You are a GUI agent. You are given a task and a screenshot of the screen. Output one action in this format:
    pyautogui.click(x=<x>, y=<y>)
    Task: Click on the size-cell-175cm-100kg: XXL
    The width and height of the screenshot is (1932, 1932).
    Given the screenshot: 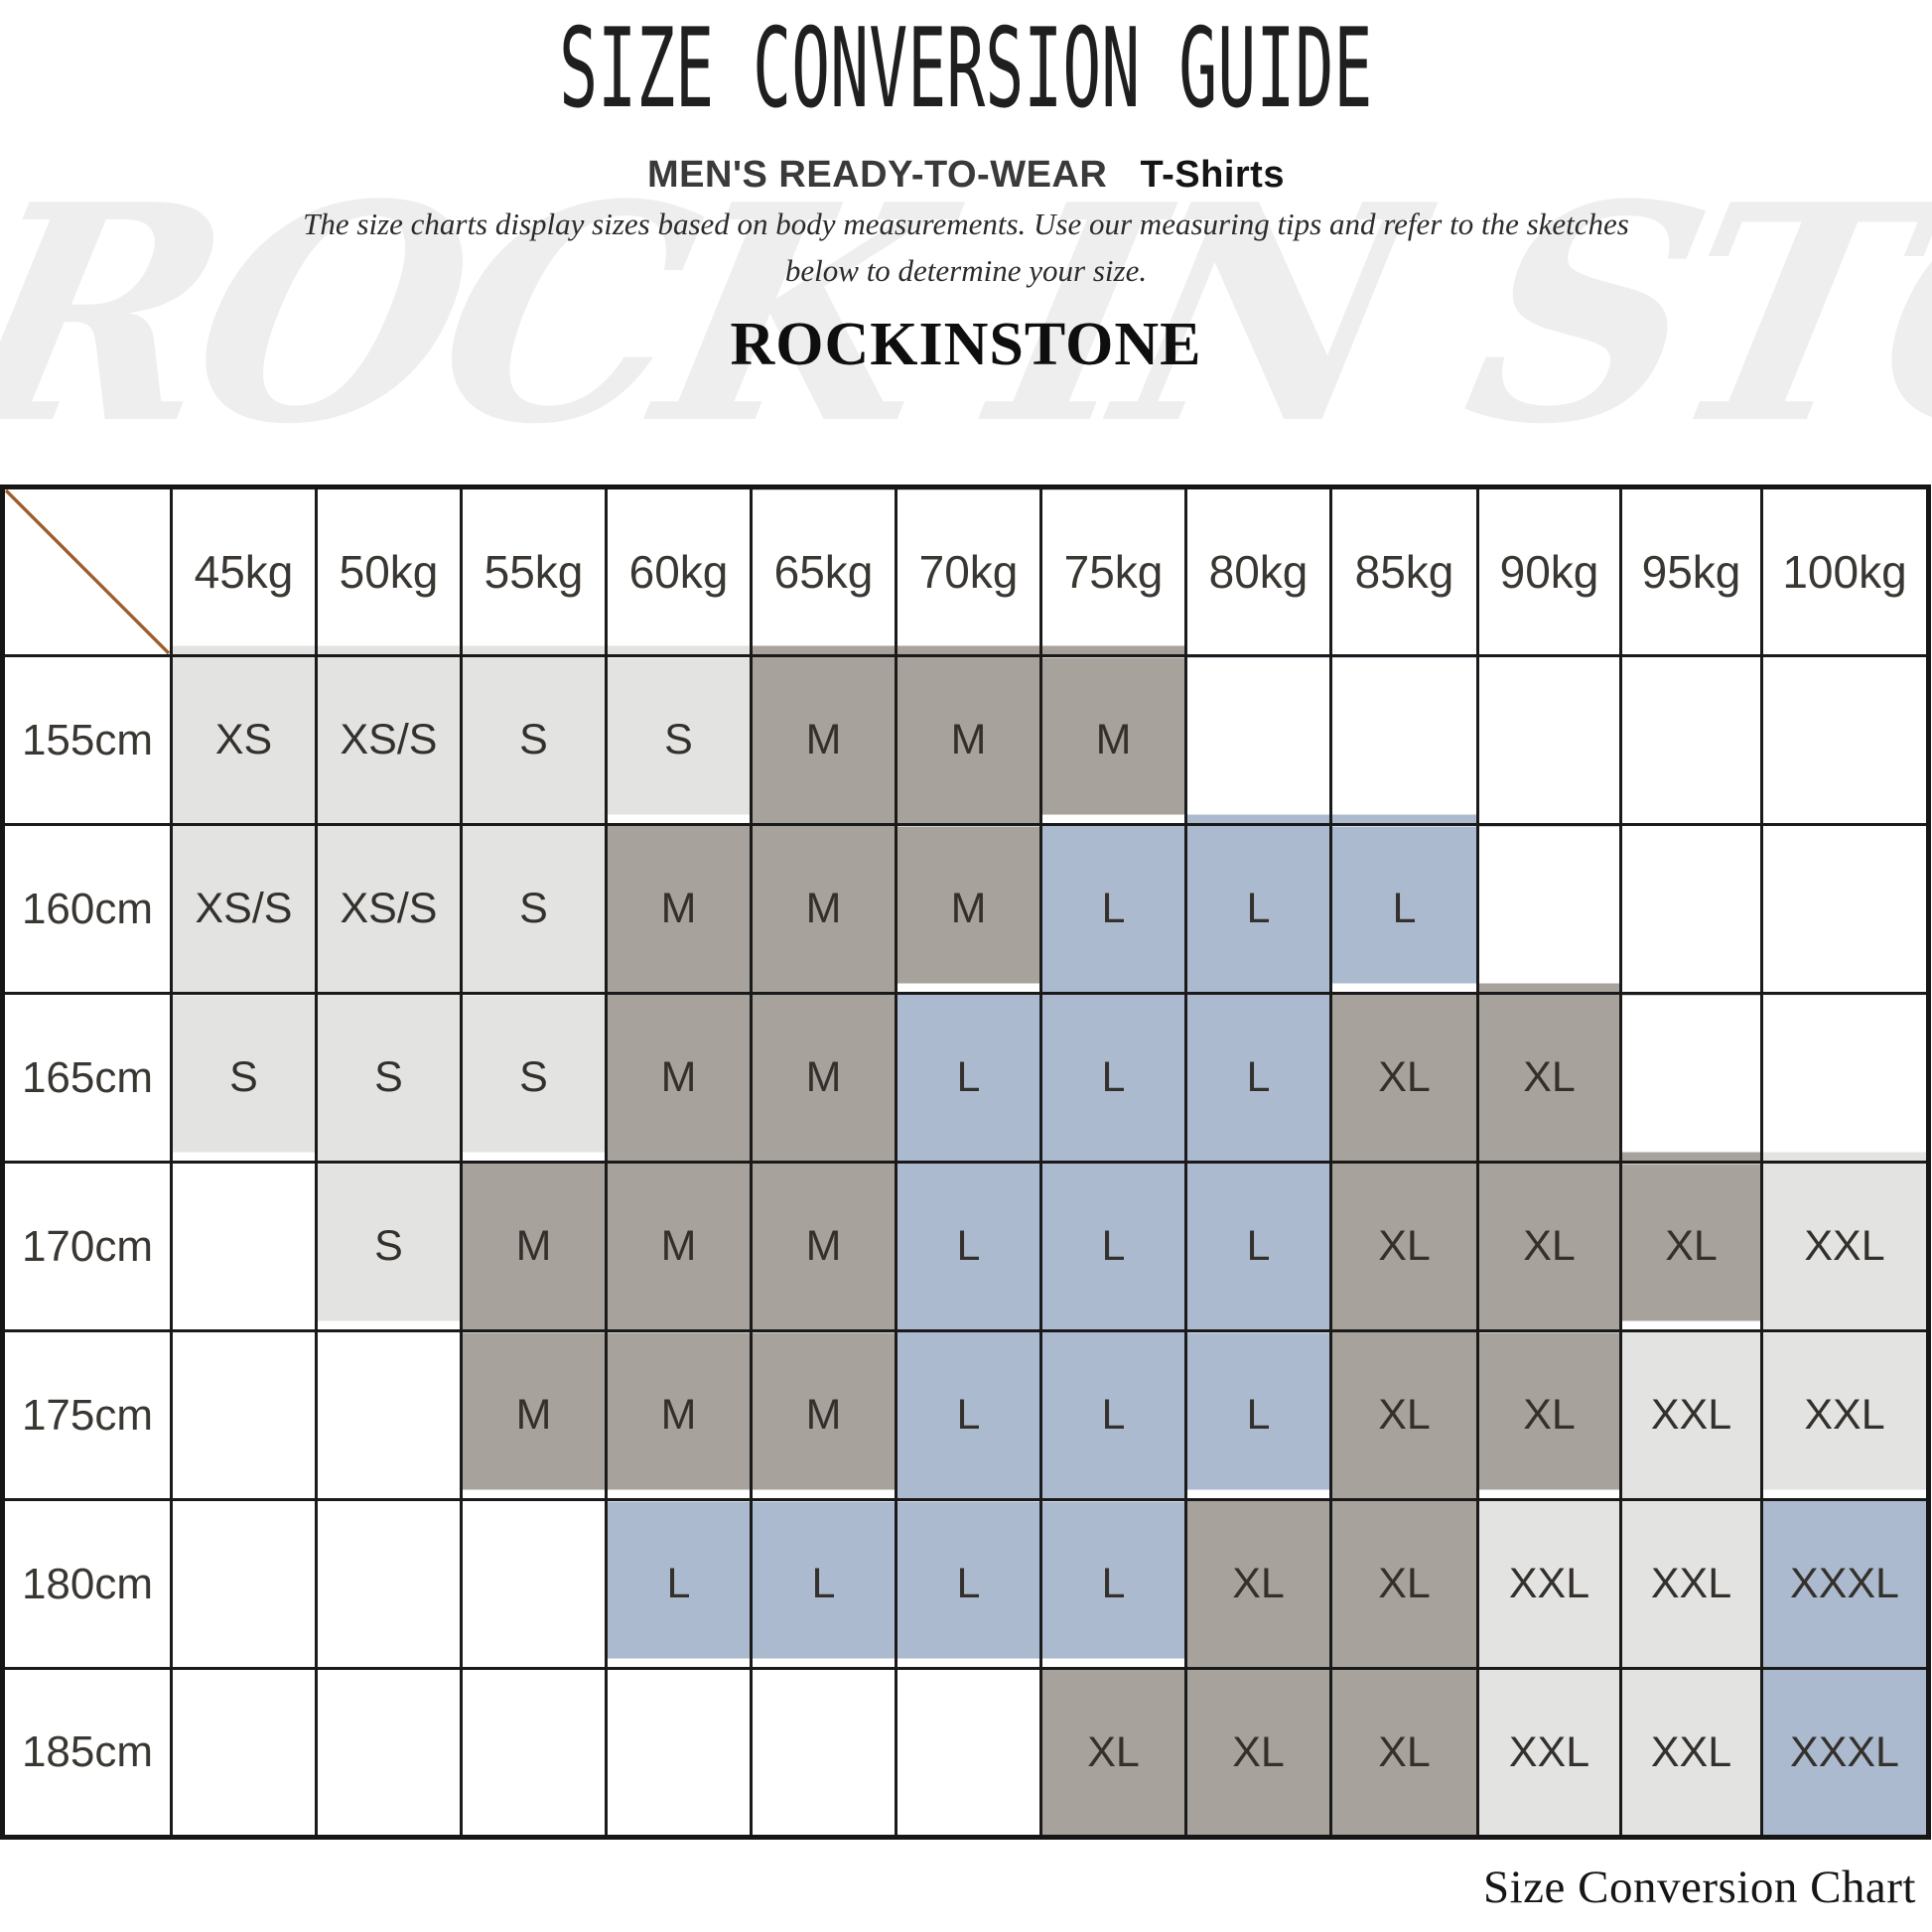 What is the action you would take?
    pyautogui.click(x=1845, y=1415)
    